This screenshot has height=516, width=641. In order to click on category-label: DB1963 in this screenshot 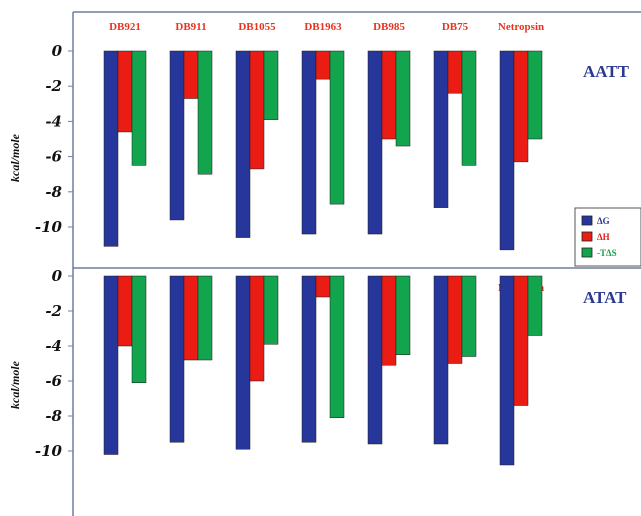, I will do `click(323, 27)`.